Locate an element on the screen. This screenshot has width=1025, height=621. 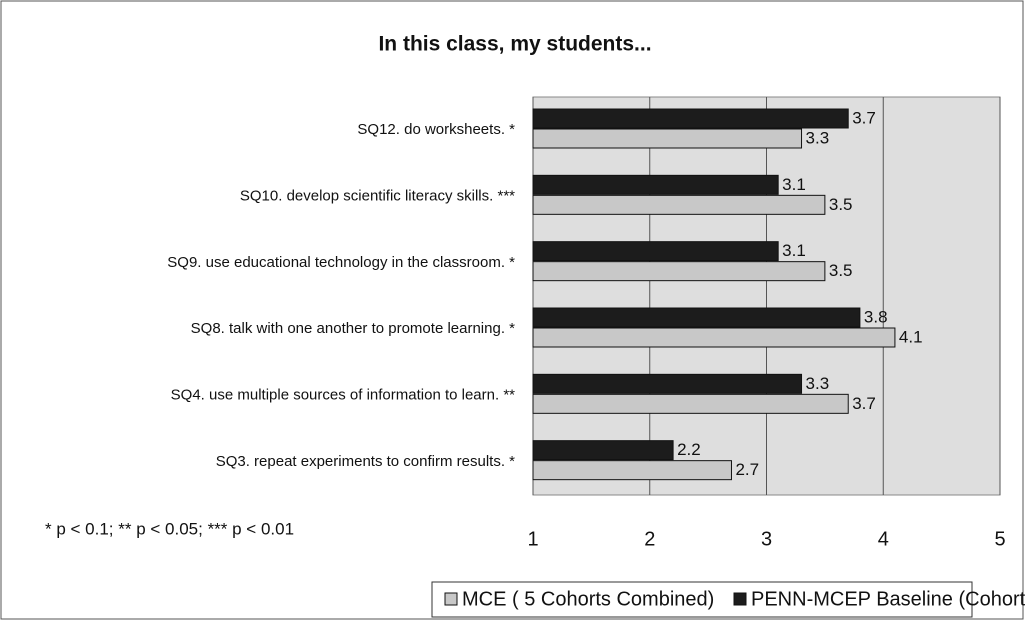
legend is located at coordinates (702, 599).